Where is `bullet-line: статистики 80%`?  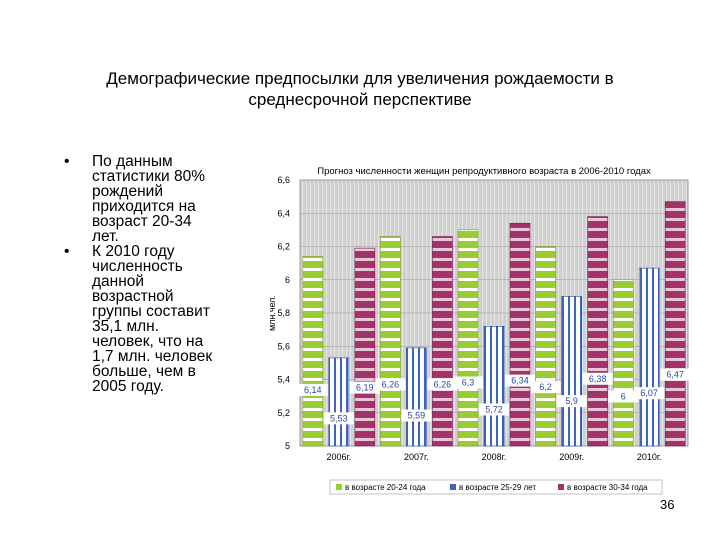 bullet-line: статистики 80% is located at coordinates (148, 176).